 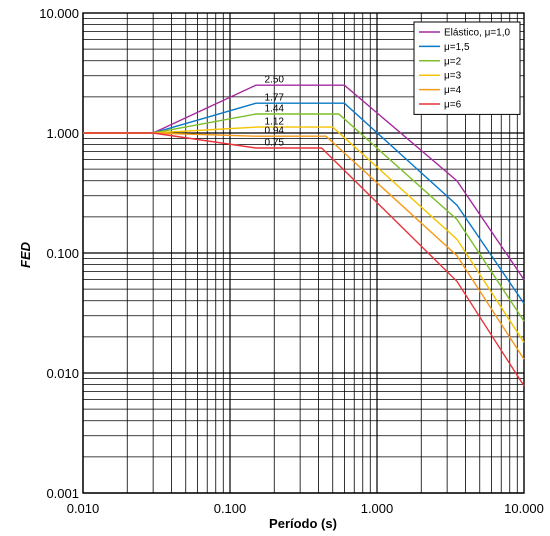 I want to click on x-tick-label: 10.000, so click(x=524, y=508).